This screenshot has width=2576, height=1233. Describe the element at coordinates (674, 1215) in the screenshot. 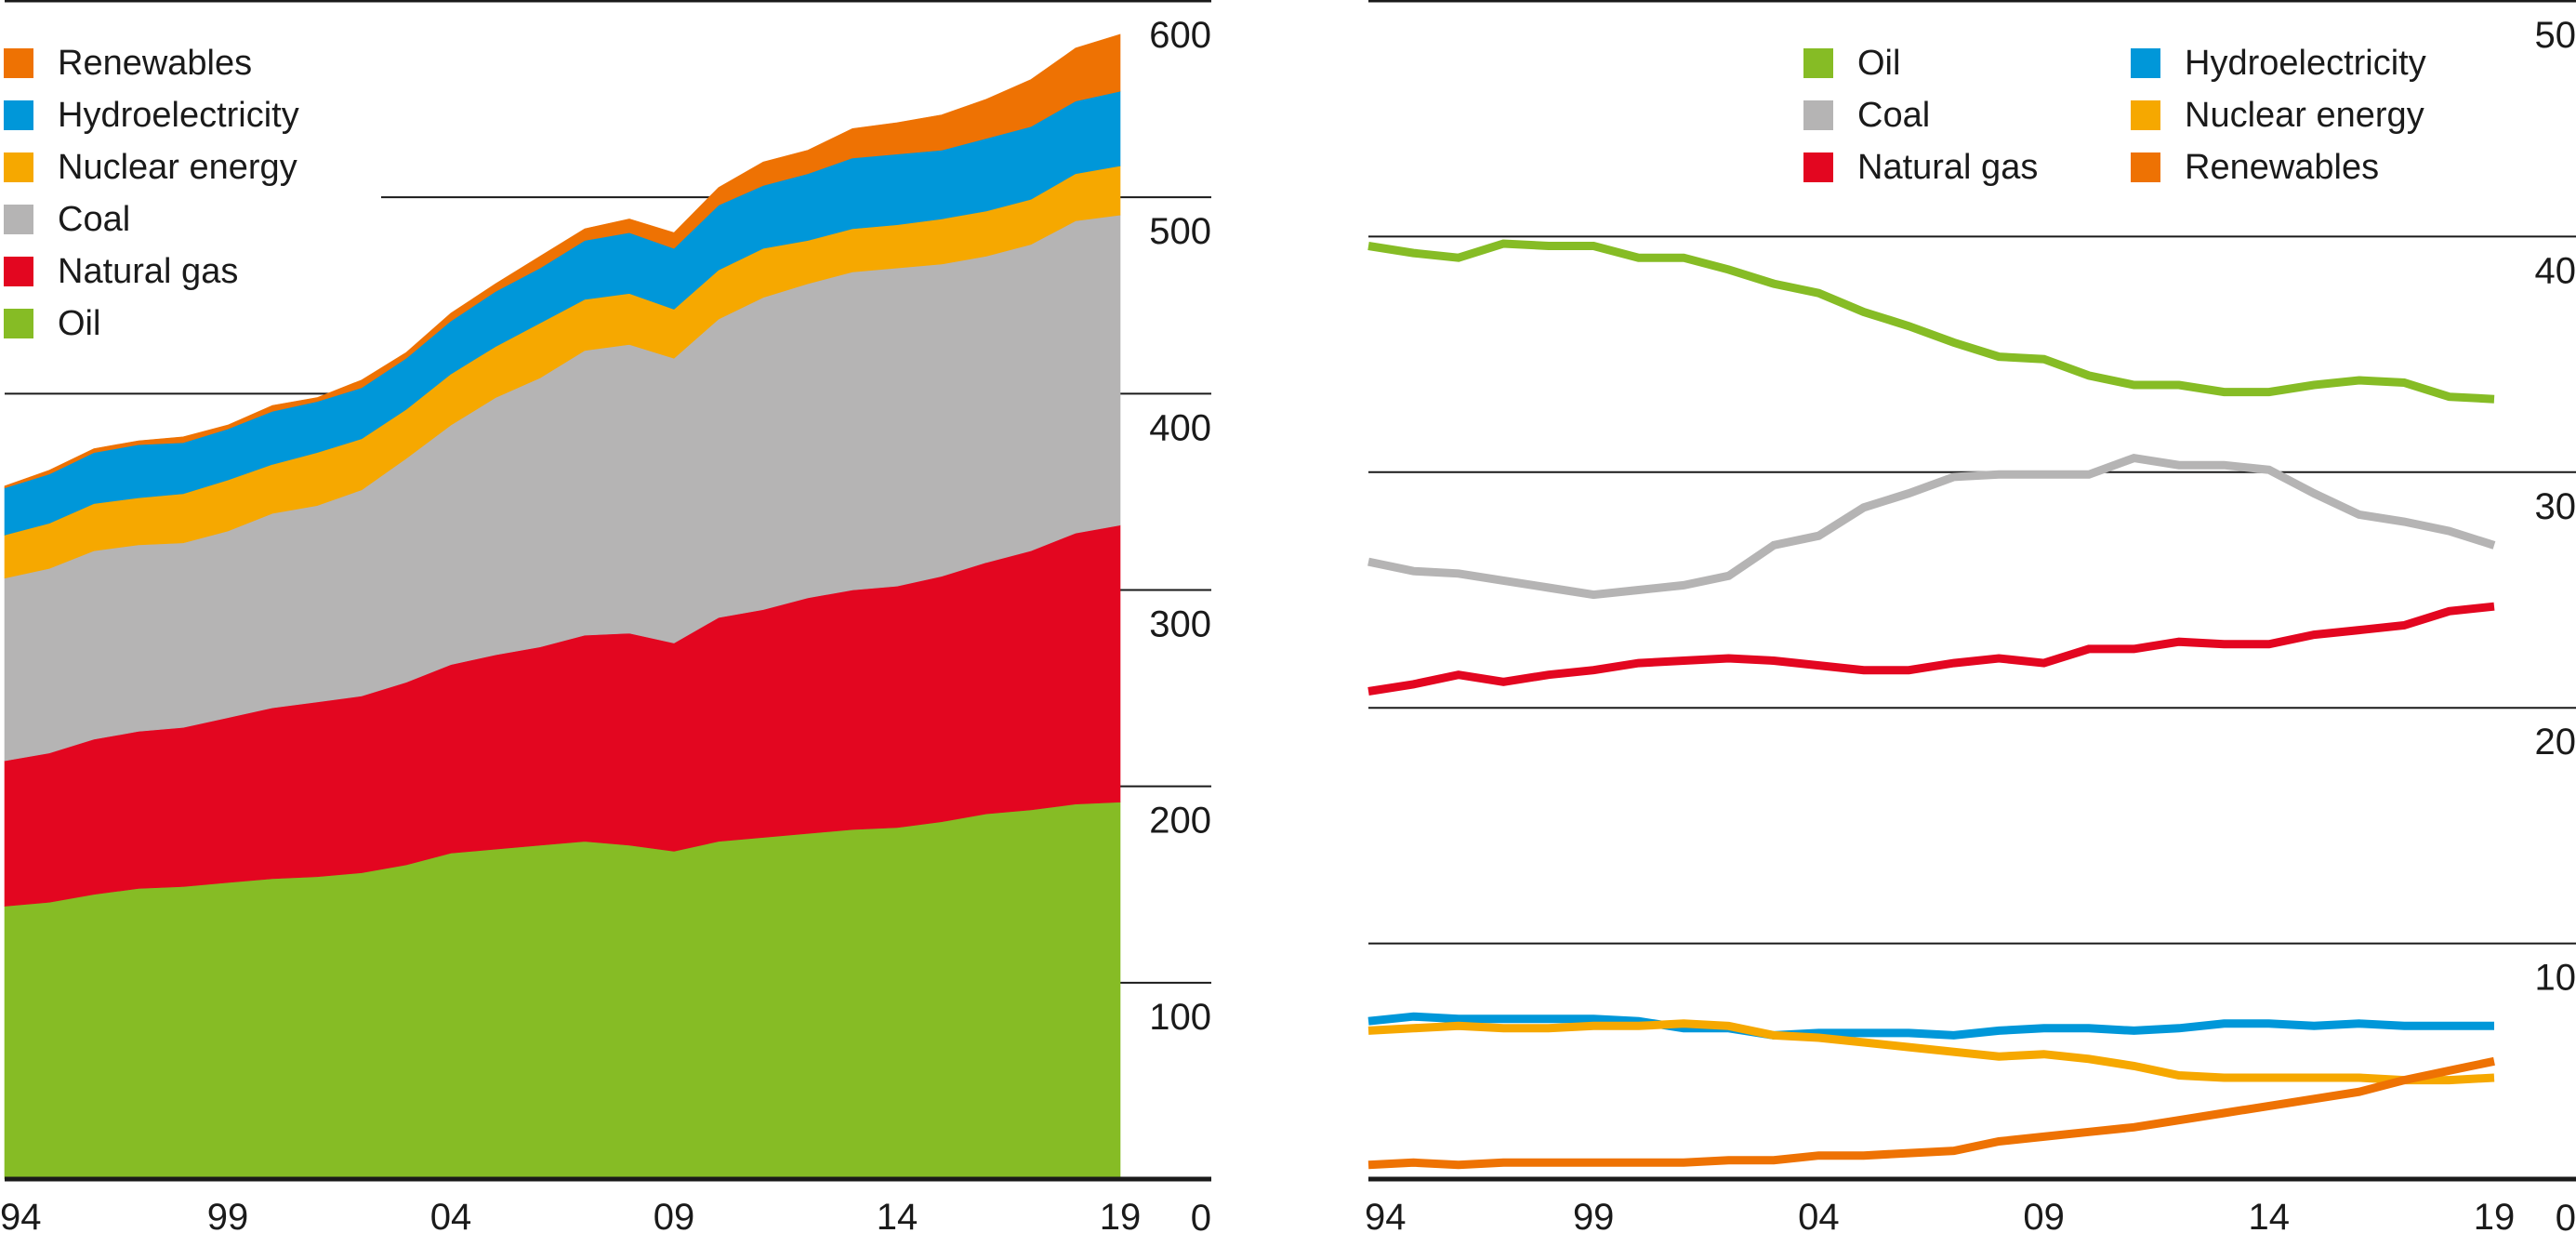

I see `left-x-tick-label: 09` at that location.